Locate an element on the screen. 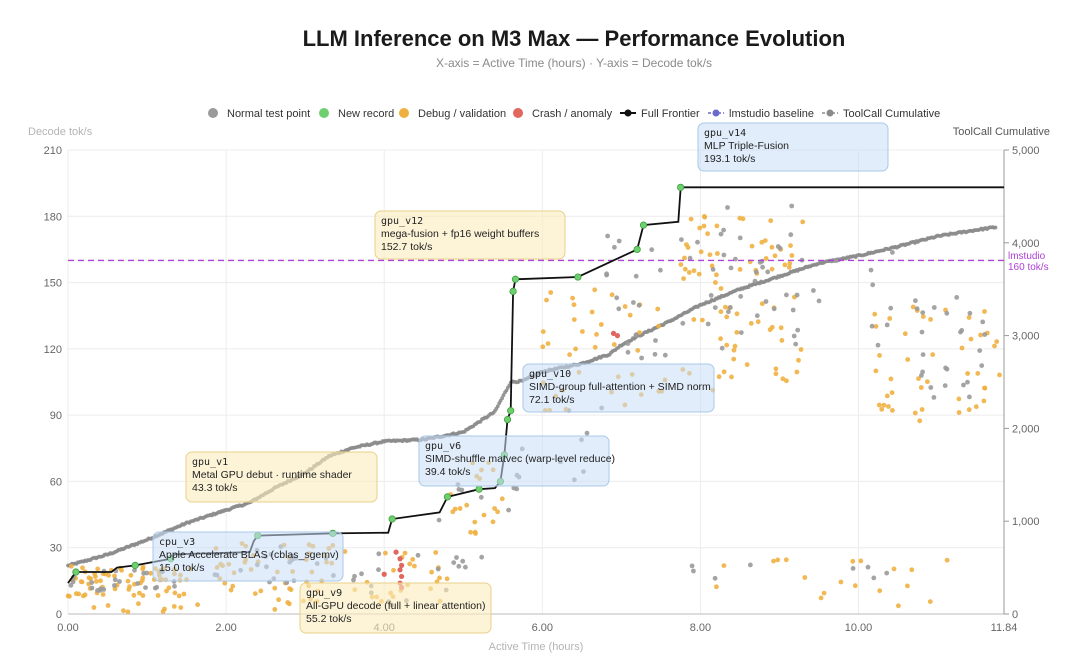 The image size is (1080, 670). y-tick-label: 90 is located at coordinates (56, 416).